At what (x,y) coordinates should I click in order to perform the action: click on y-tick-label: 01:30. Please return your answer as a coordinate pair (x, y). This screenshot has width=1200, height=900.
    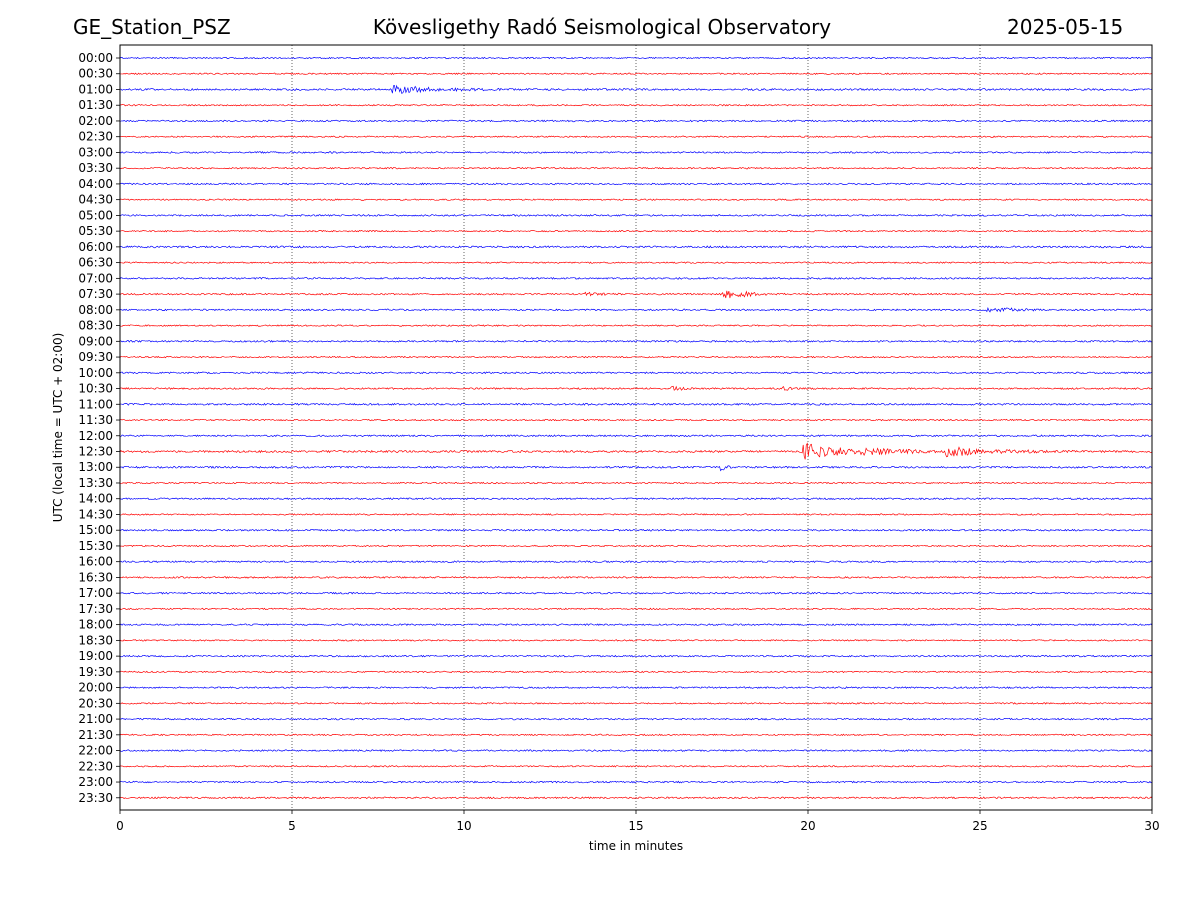
    Looking at the image, I should click on (95, 105).